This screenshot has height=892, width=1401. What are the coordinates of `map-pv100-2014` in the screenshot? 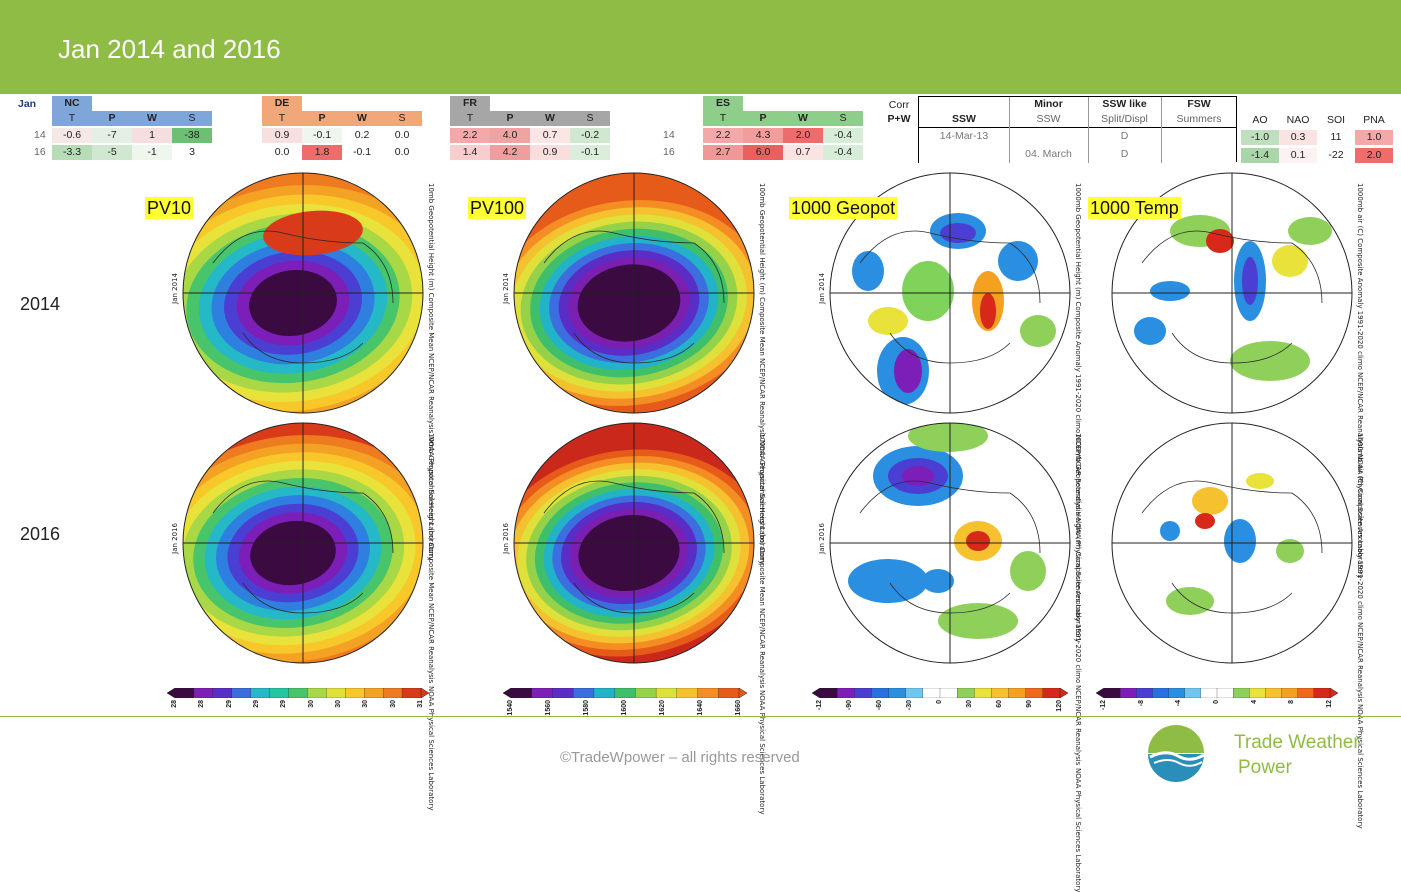 It's located at (634, 293).